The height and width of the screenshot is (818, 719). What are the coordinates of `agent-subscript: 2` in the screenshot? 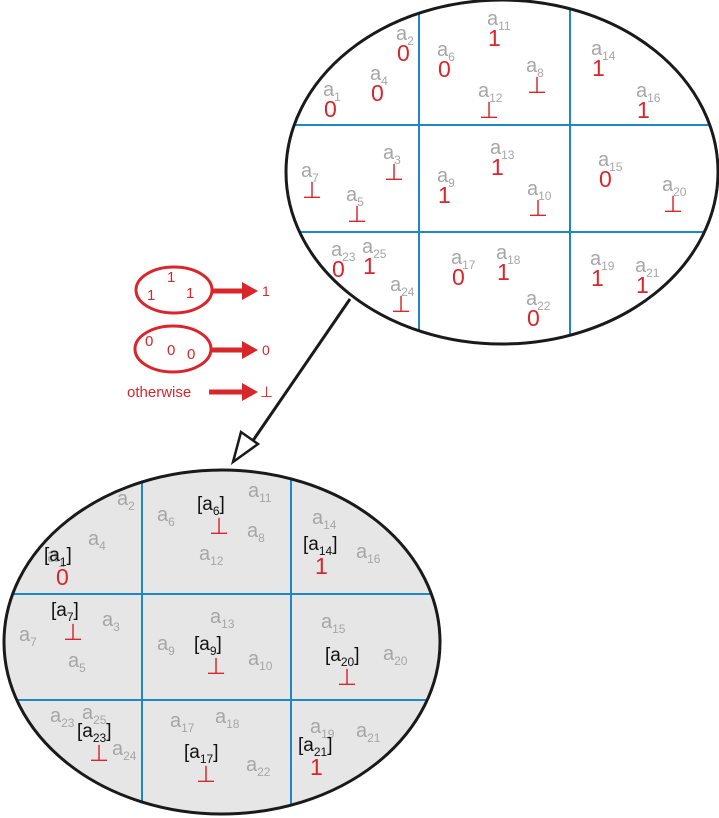 It's located at (410, 41).